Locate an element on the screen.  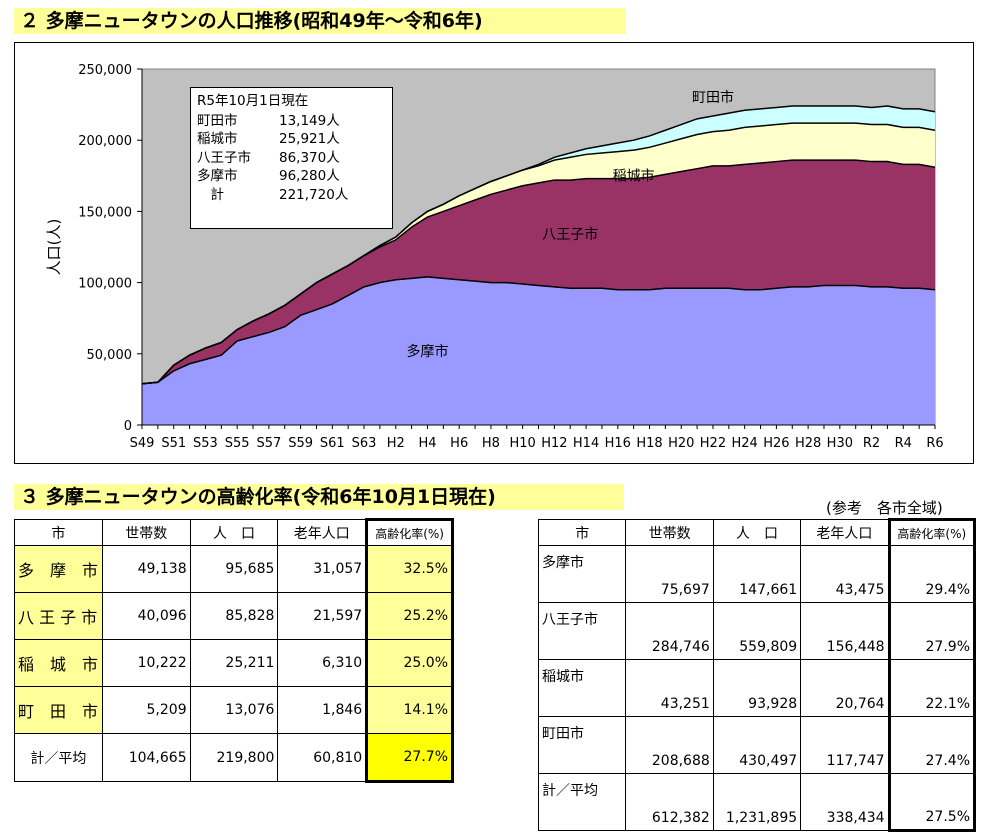
x-tick-label: H14 is located at coordinates (586, 443).